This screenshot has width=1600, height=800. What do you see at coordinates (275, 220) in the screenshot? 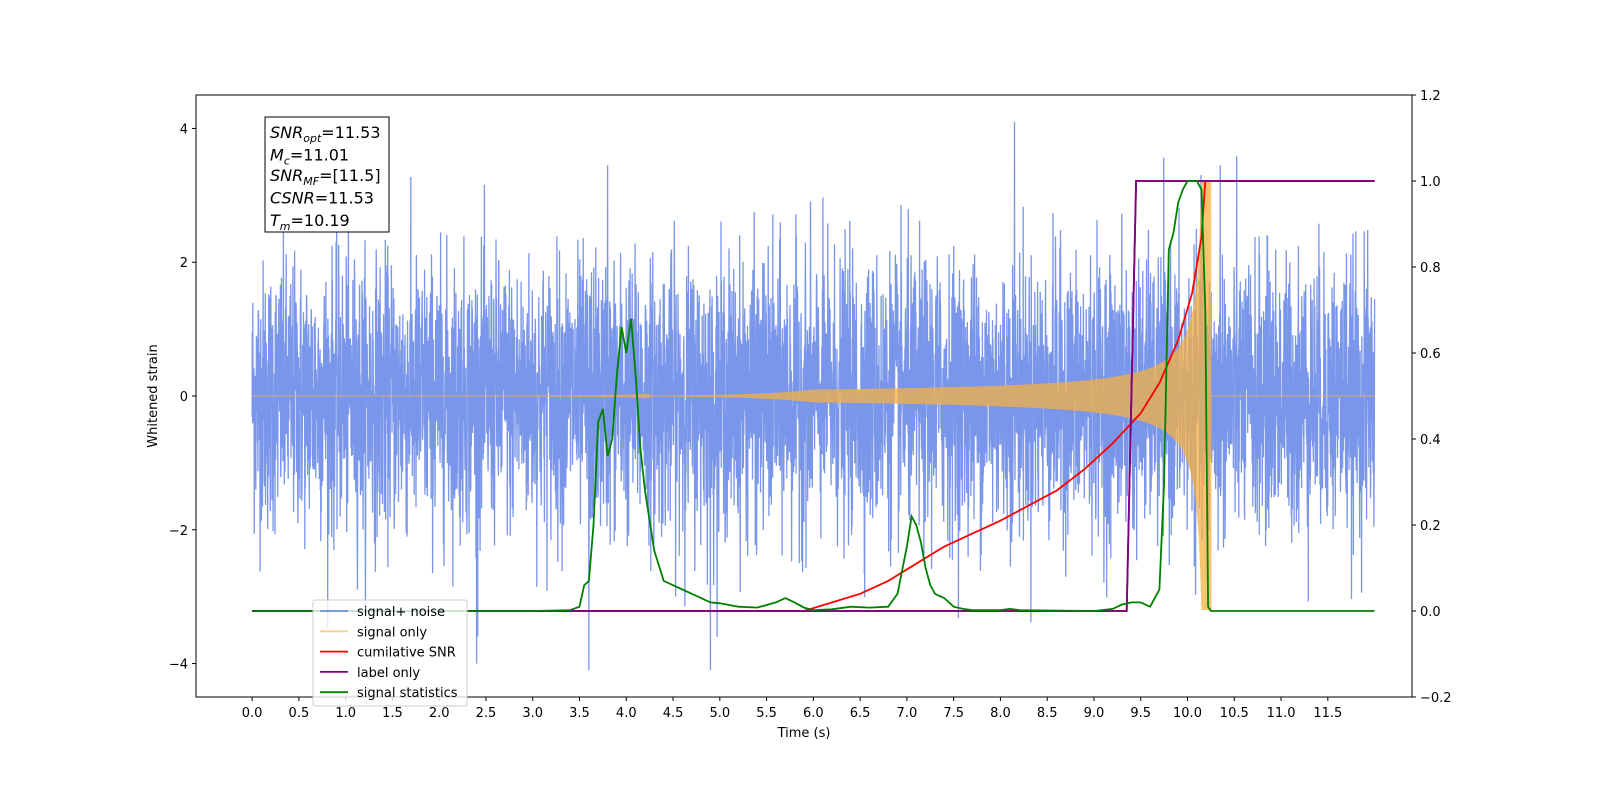
I see `annotation-symbol: T` at bounding box center [275, 220].